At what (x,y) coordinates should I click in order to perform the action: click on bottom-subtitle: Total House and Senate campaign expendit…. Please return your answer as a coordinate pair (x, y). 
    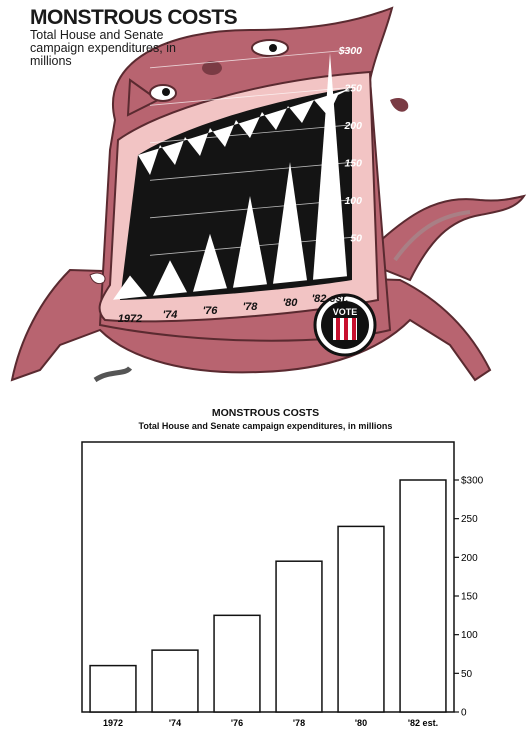
    Looking at the image, I should click on (265, 426).